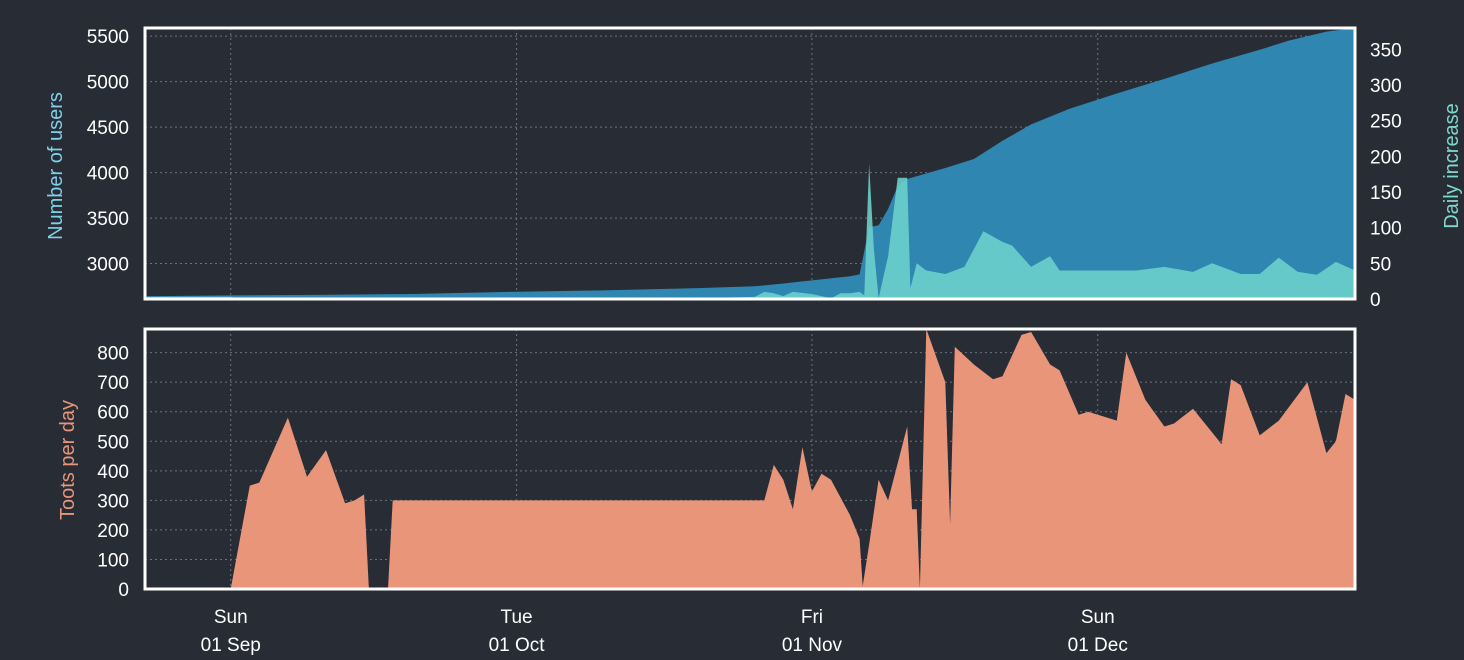  I want to click on users-tick-label: 5500, so click(108, 37).